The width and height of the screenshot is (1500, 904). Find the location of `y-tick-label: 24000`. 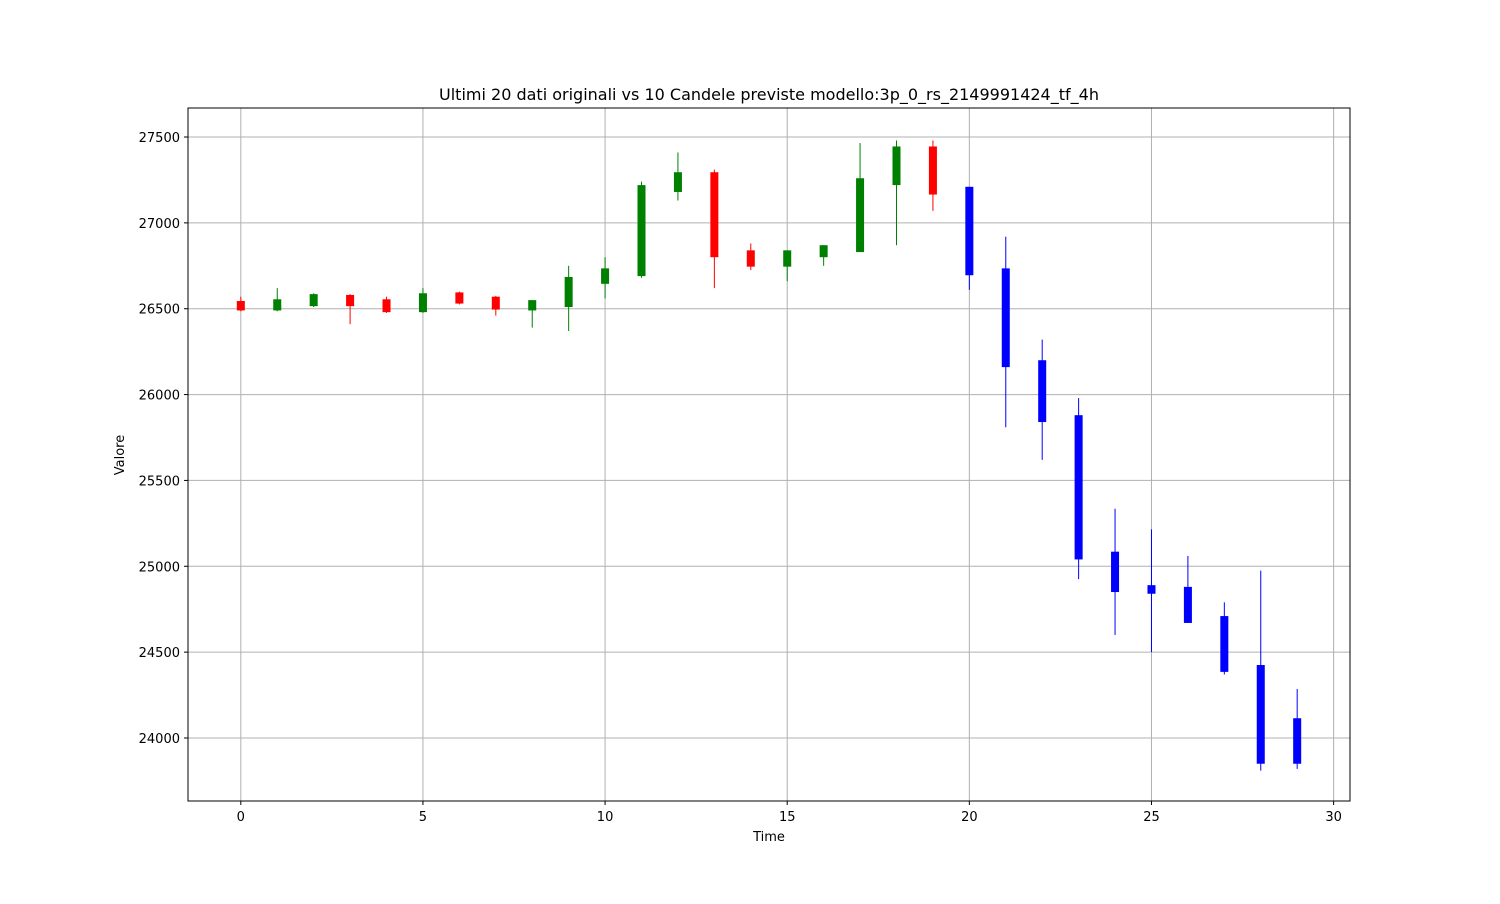

y-tick-label: 24000 is located at coordinates (159, 739).